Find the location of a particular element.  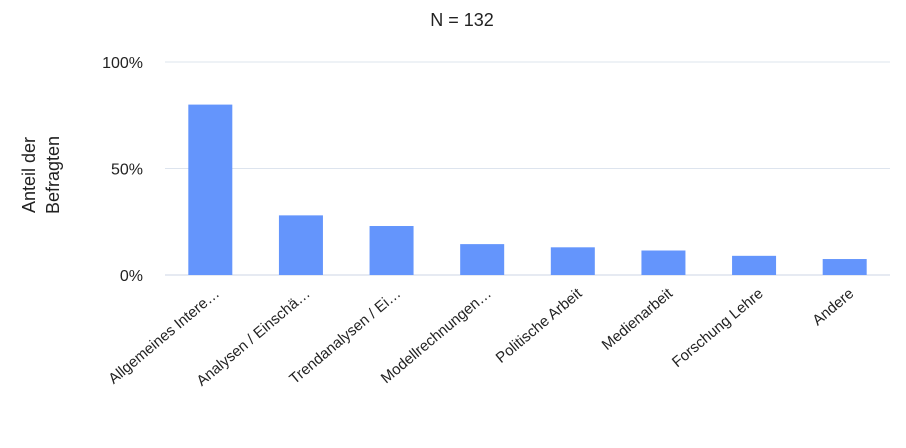

y-axis-label: Anteil der Befragten is located at coordinates (41, 175).